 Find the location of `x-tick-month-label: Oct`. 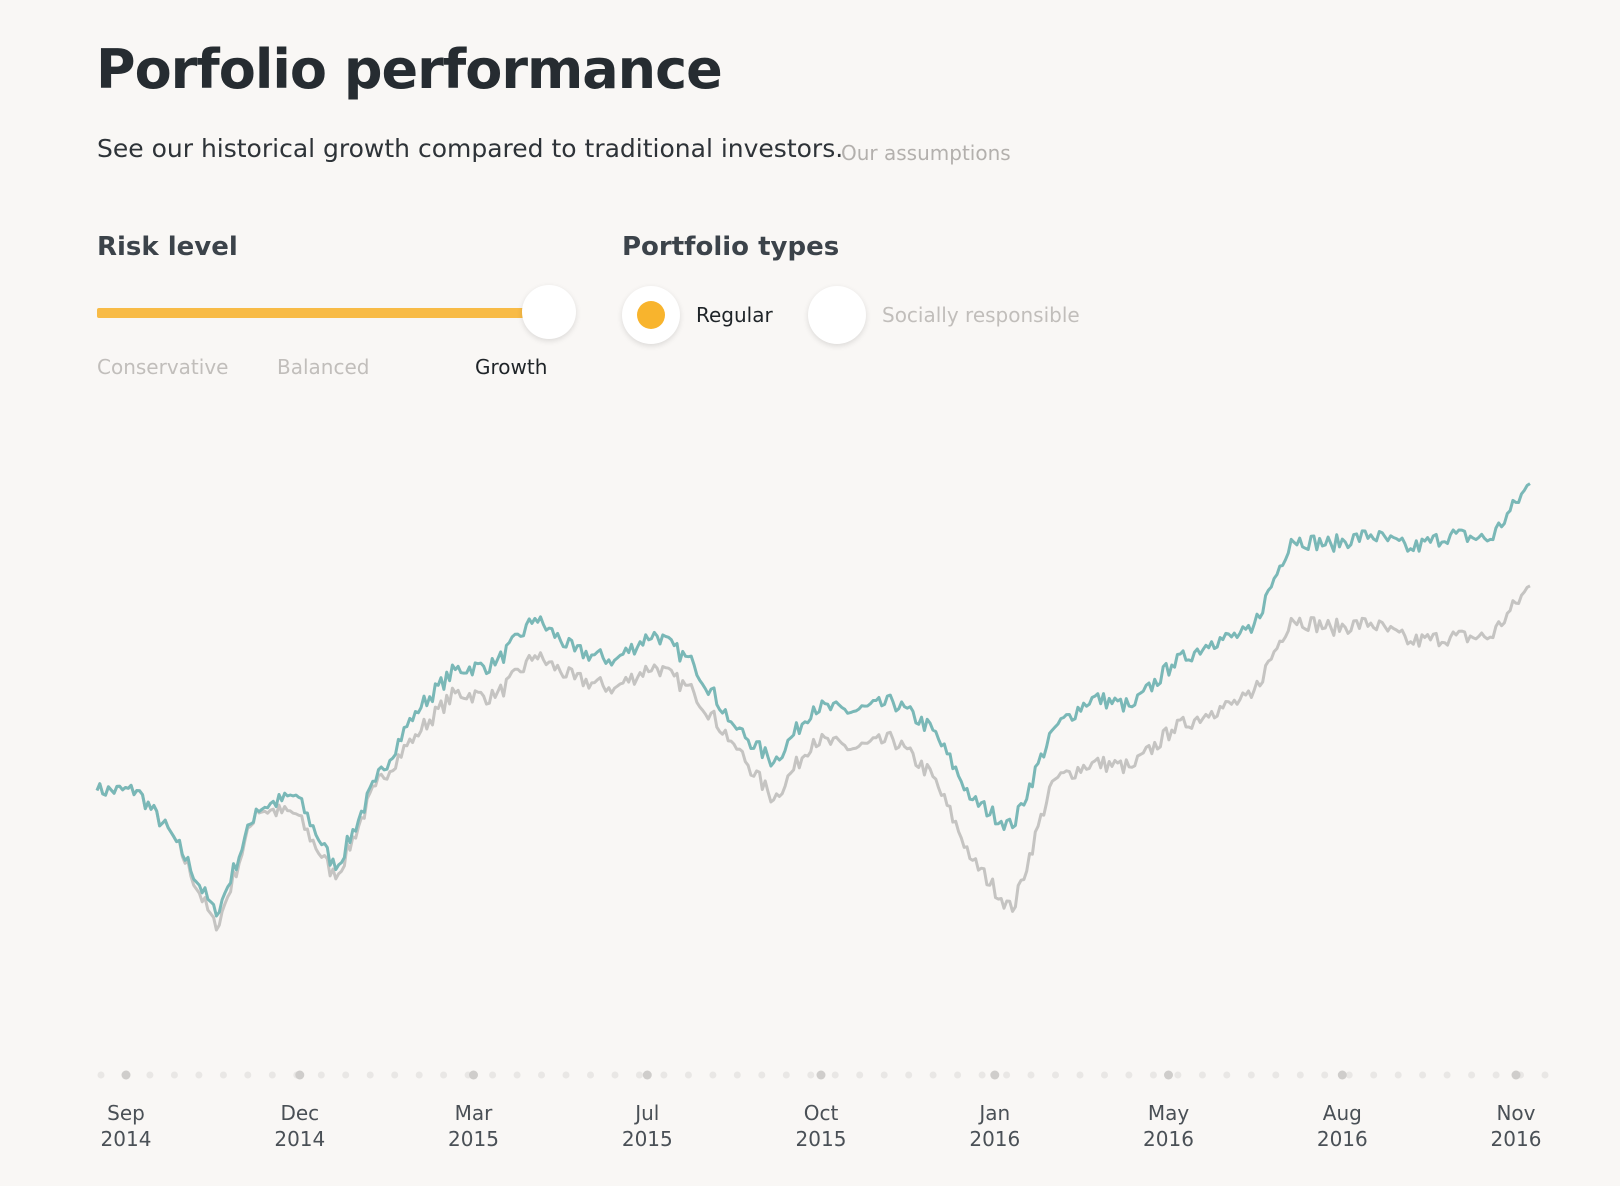

x-tick-month-label: Oct is located at coordinates (821, 1113).